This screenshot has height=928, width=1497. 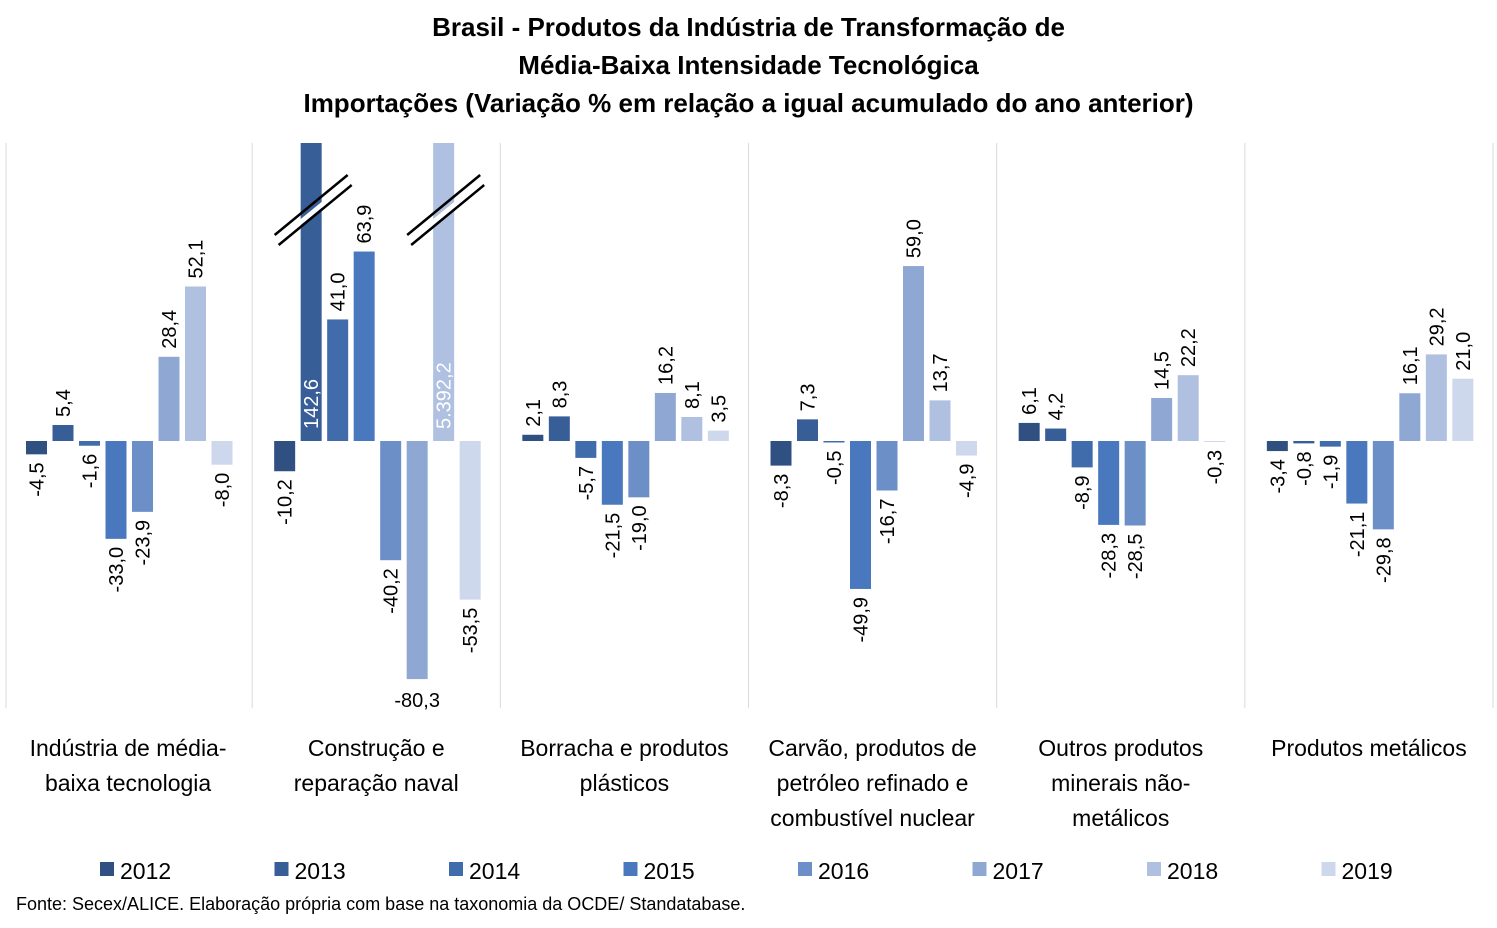 I want to click on data-label-2015-cat6: -21,1, so click(x=1358, y=535).